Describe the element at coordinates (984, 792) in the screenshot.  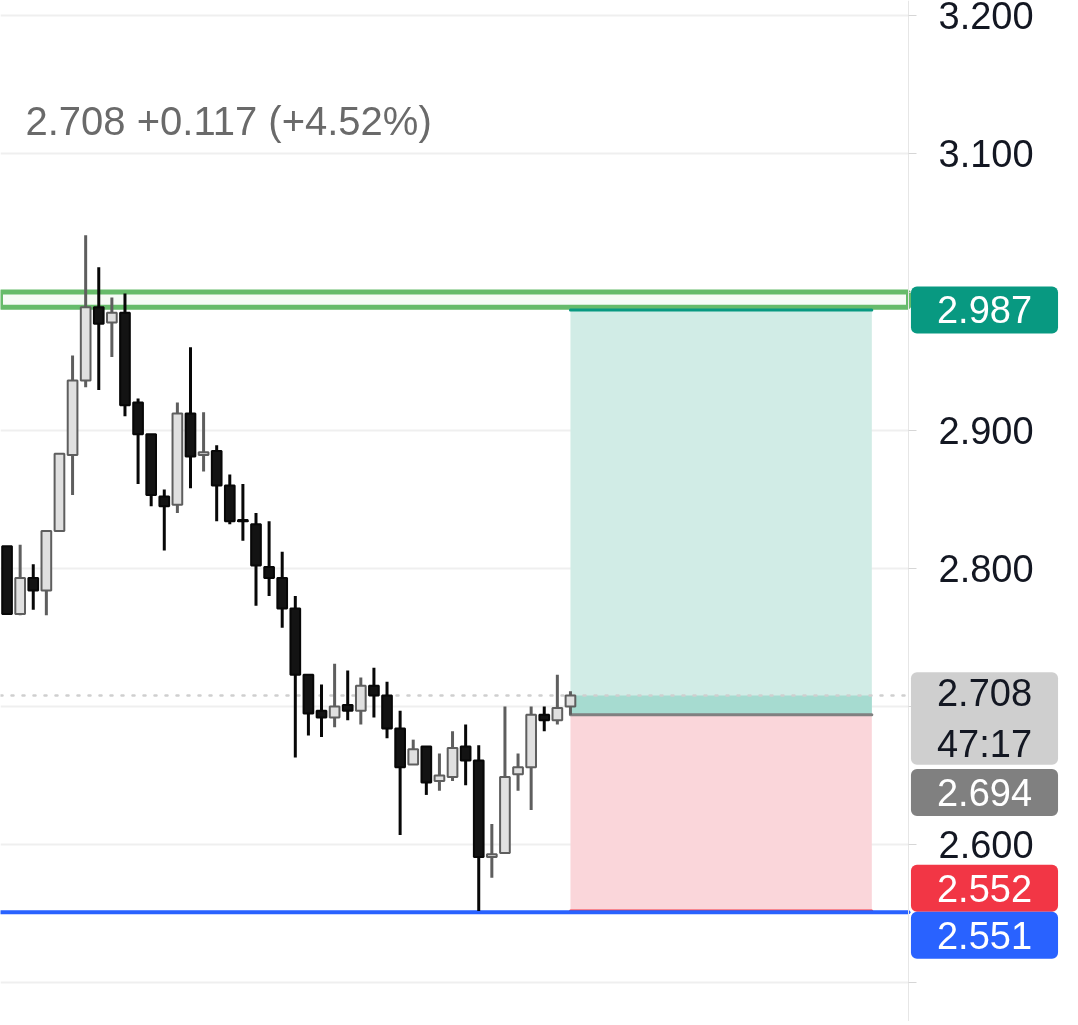
I see `ref-line-label: 2.694` at that location.